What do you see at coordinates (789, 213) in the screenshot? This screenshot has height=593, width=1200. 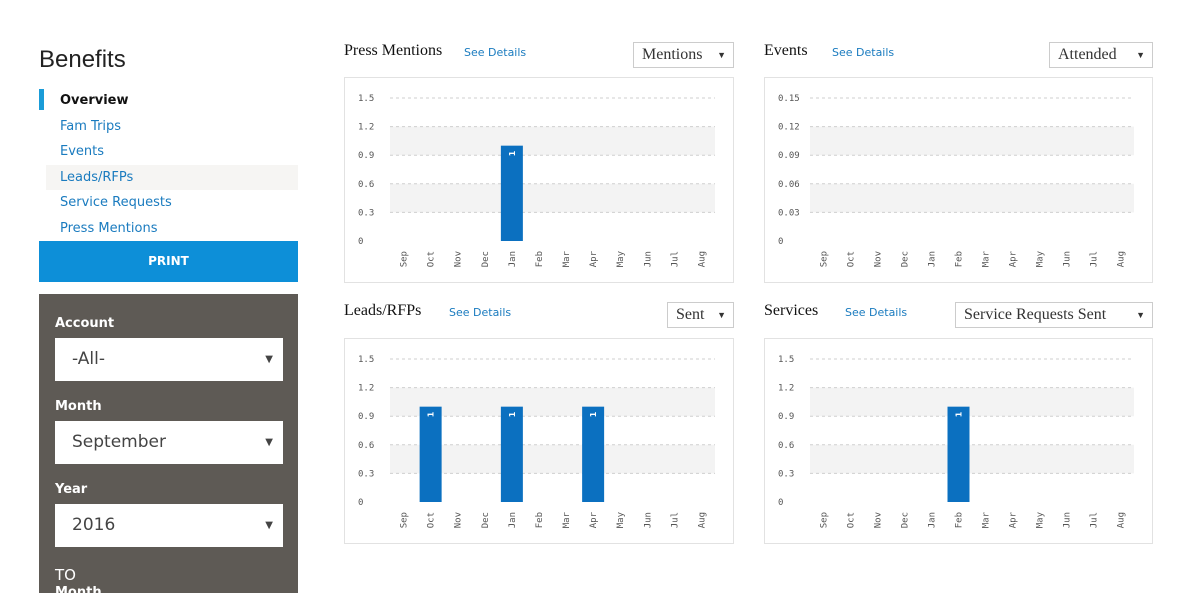 I see `y-tick-label: 0.03` at bounding box center [789, 213].